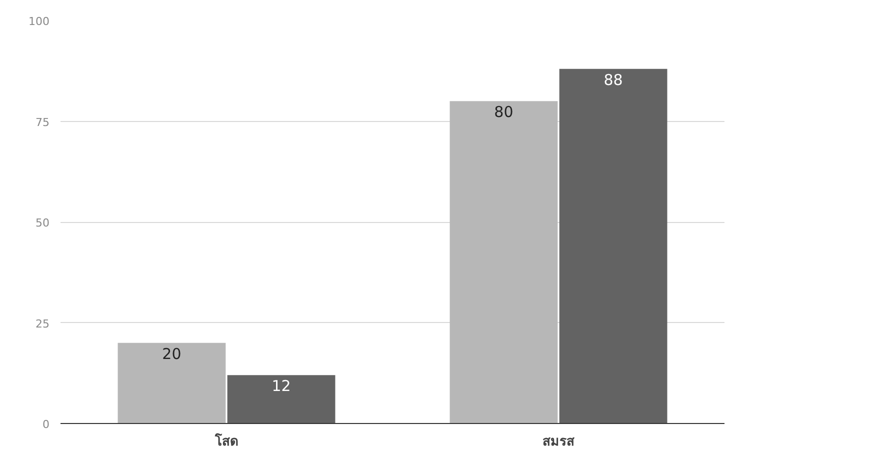 The height and width of the screenshot is (453, 874). I want to click on y-tick-label: 25, so click(43, 323).